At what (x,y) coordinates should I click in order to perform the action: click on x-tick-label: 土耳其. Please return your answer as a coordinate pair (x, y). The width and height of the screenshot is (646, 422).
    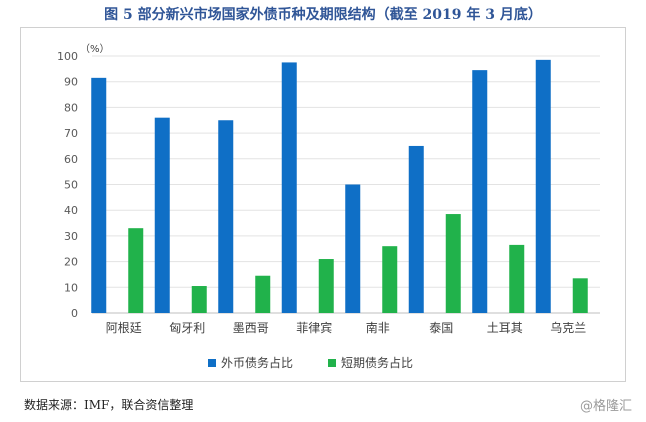
    Looking at the image, I should click on (505, 328).